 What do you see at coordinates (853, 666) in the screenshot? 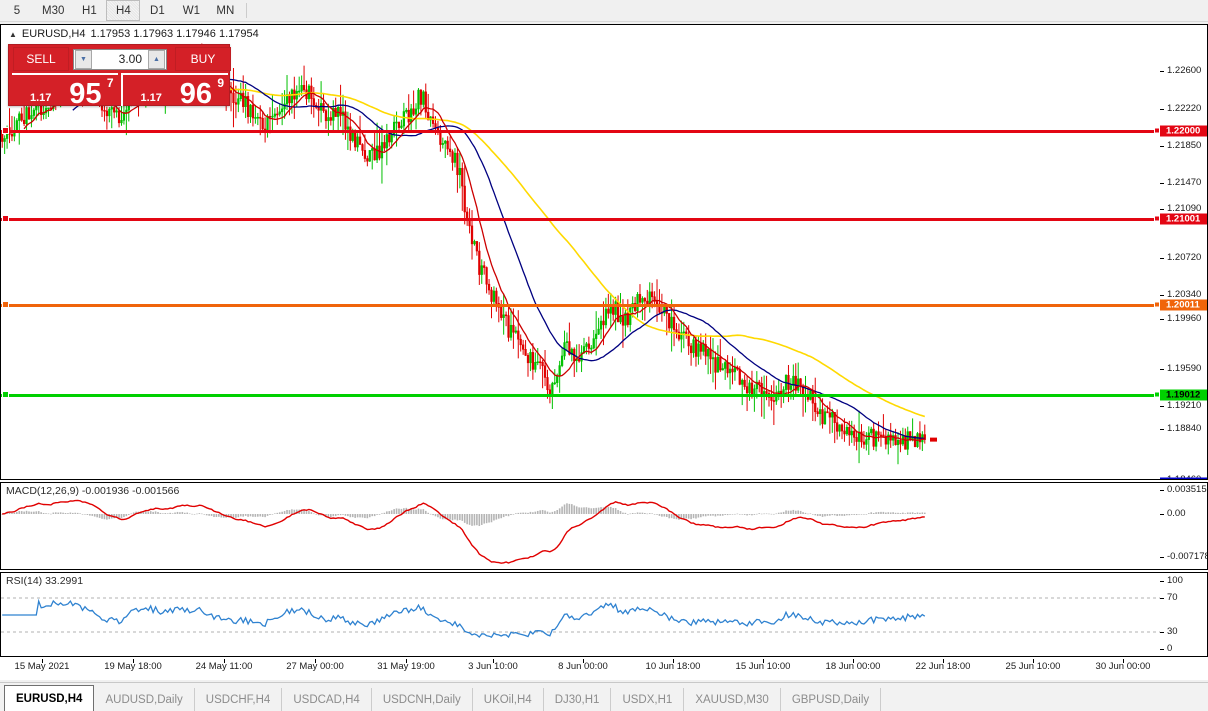
I see `time-axis-label: 18 Jun 00:00` at bounding box center [853, 666].